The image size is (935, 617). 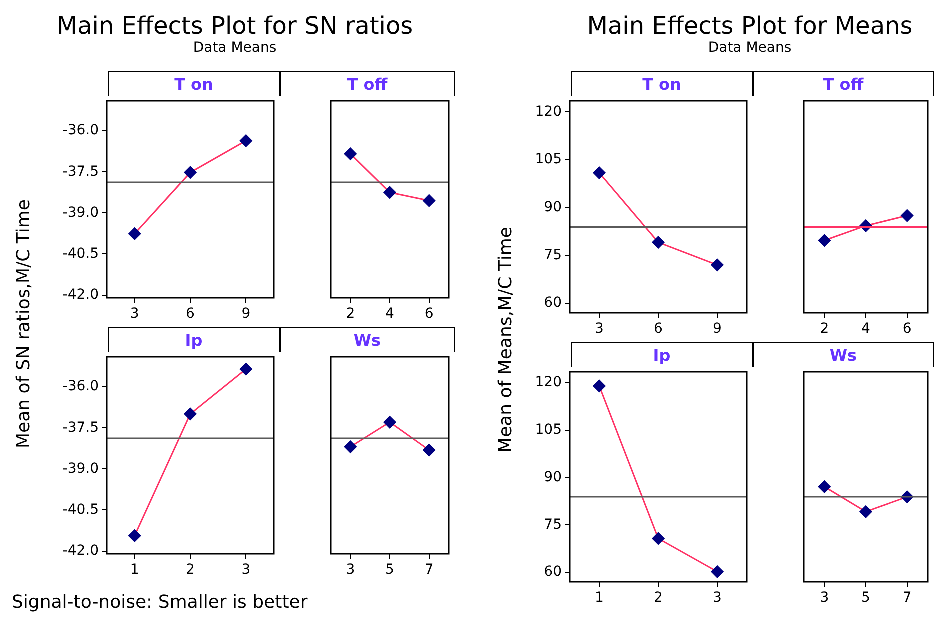 I want to click on text: Mean of Means,M/C Time, so click(x=506, y=340).